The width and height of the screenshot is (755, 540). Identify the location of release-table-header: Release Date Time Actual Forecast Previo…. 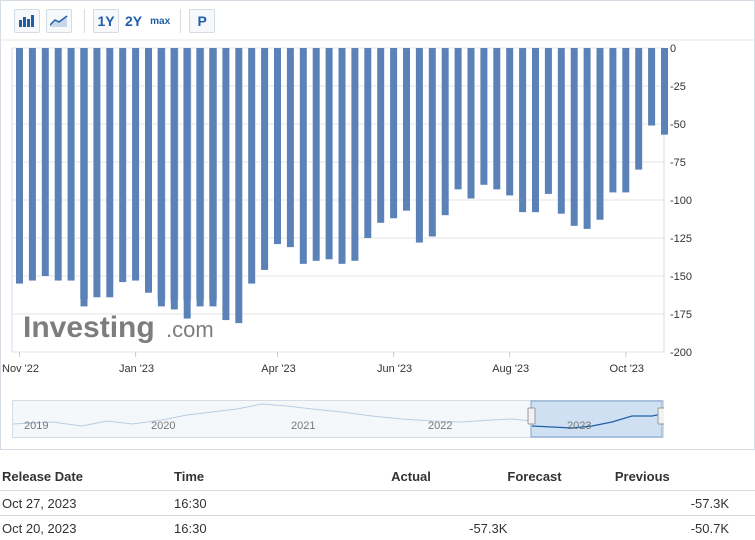
(377, 476).